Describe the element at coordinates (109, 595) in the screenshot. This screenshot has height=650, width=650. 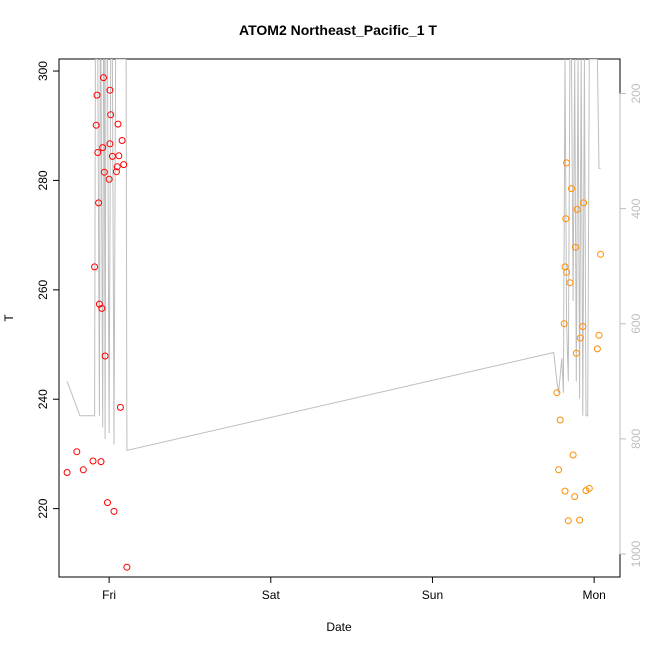
I see `x-tick-label: Fri` at that location.